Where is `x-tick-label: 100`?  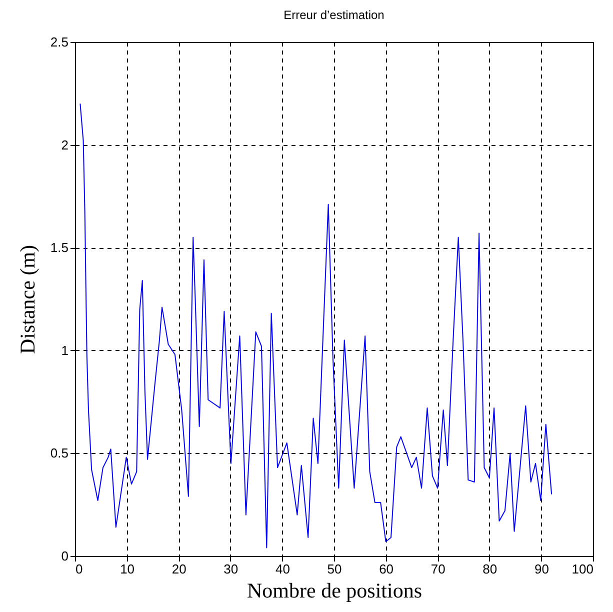 x-tick-label: 100 is located at coordinates (583, 569).